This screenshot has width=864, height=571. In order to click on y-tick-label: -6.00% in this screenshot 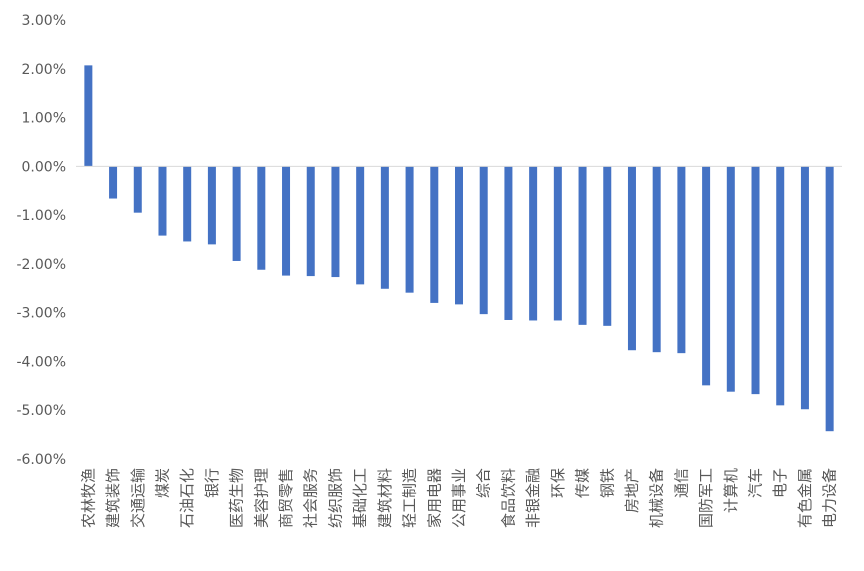, I will do `click(41, 460)`.